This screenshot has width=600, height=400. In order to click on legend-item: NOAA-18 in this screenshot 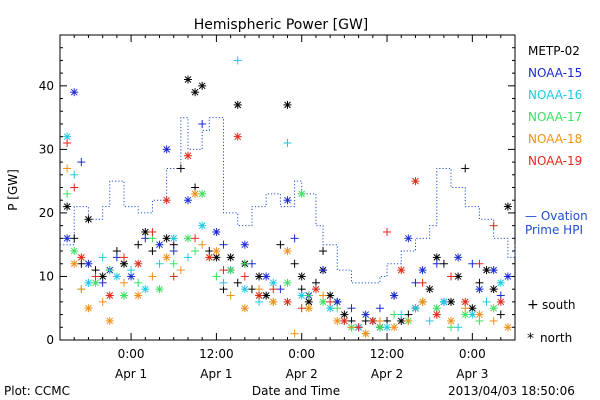, I will do `click(555, 139)`.